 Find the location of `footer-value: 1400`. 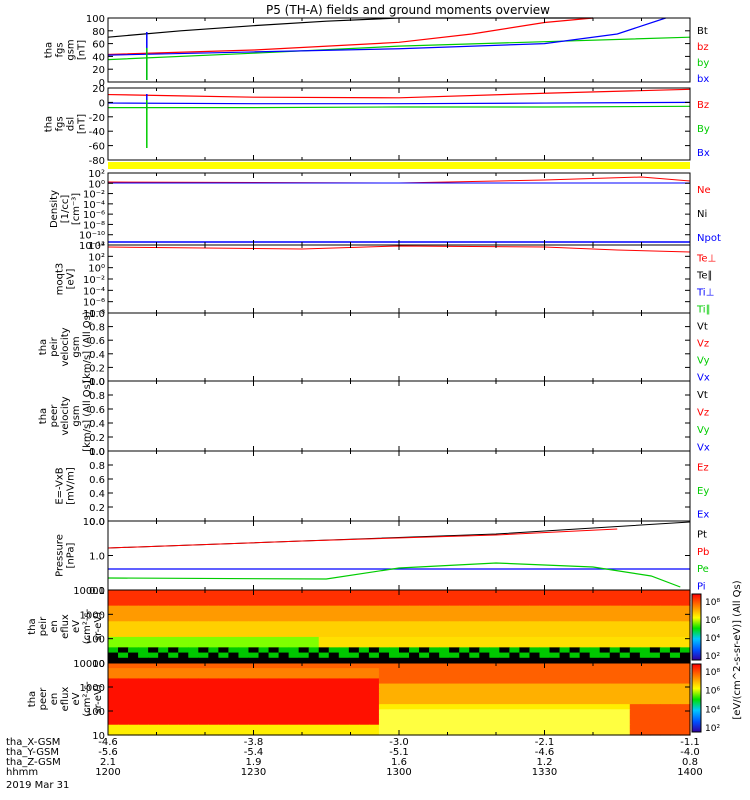

footer-value: 1400 is located at coordinates (689, 772).